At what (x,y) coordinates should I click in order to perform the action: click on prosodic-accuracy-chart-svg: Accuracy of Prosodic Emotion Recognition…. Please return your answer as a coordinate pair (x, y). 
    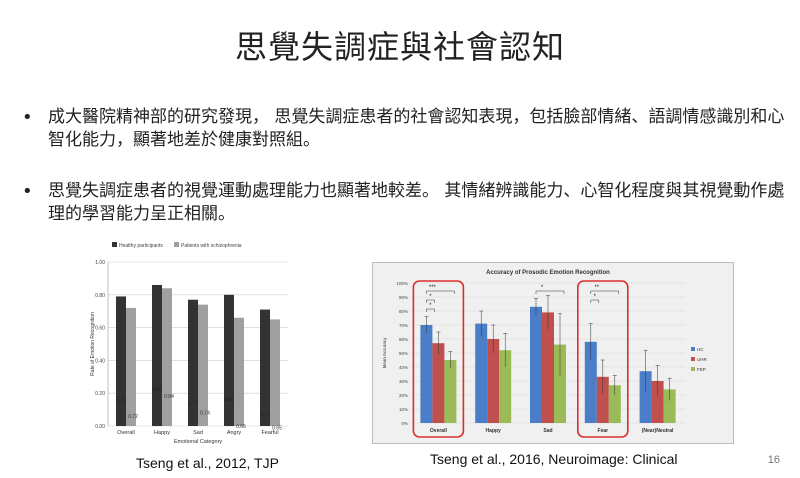
    Looking at the image, I should click on (544, 354).